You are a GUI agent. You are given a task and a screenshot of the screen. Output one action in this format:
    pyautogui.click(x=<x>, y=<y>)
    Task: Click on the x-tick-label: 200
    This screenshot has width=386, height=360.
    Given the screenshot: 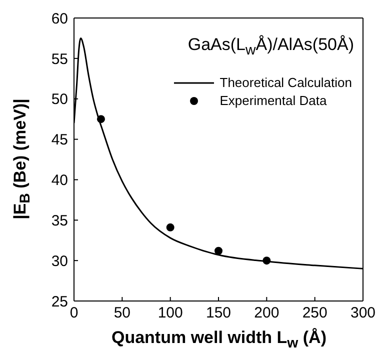 What is the action you would take?
    pyautogui.click(x=267, y=313)
    